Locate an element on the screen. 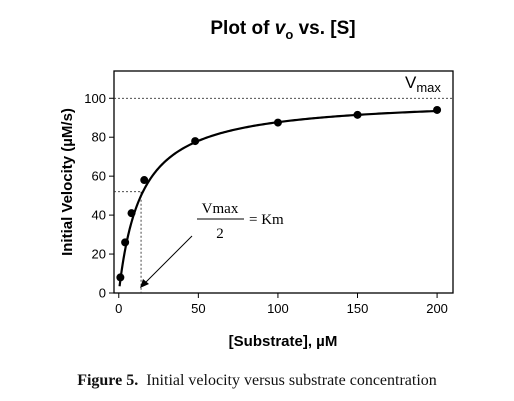  half-vmax-equals-km-annotation: Vmax 2 = Km is located at coordinates (212, 244).